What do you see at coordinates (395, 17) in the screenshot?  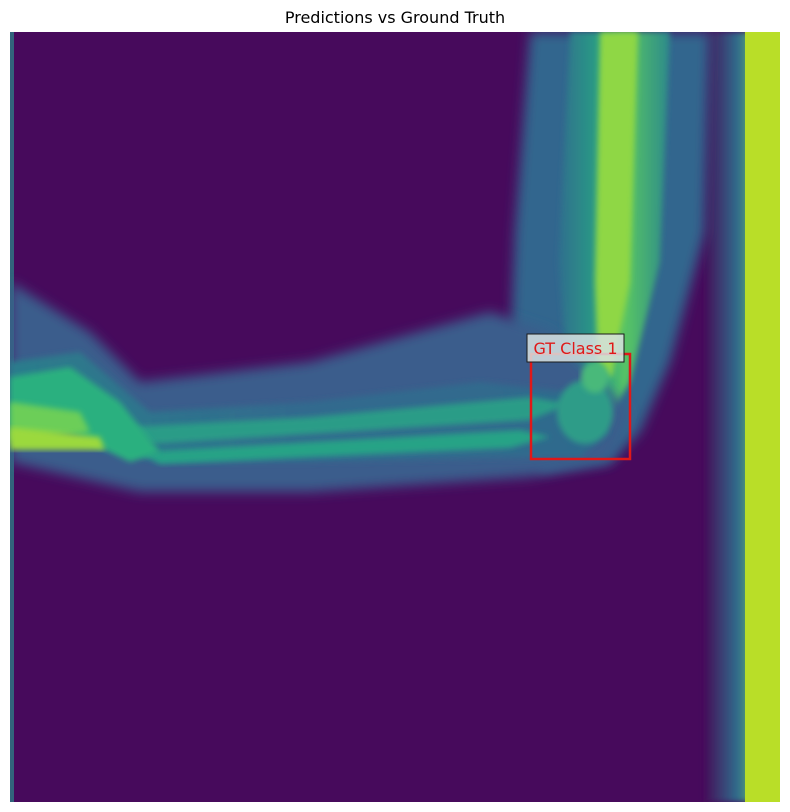 I see `figure-title: Predictions vs Ground Truth` at bounding box center [395, 17].